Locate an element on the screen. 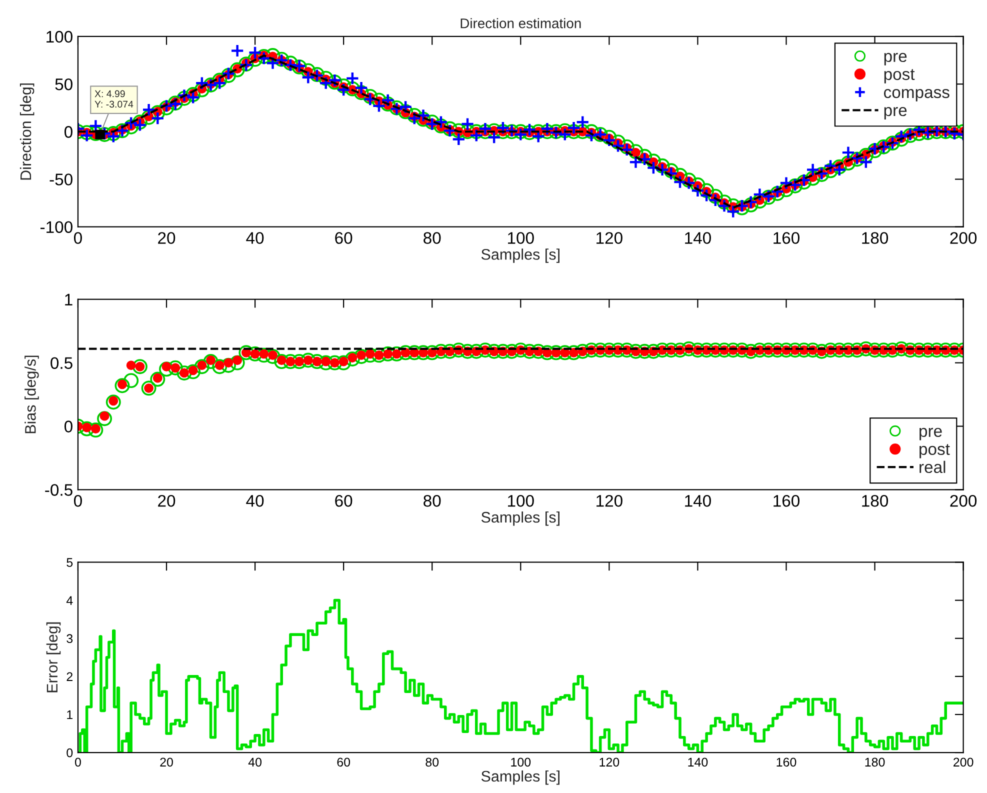 This screenshot has height=793, width=987. y-tick-label: 3 is located at coordinates (69, 639).